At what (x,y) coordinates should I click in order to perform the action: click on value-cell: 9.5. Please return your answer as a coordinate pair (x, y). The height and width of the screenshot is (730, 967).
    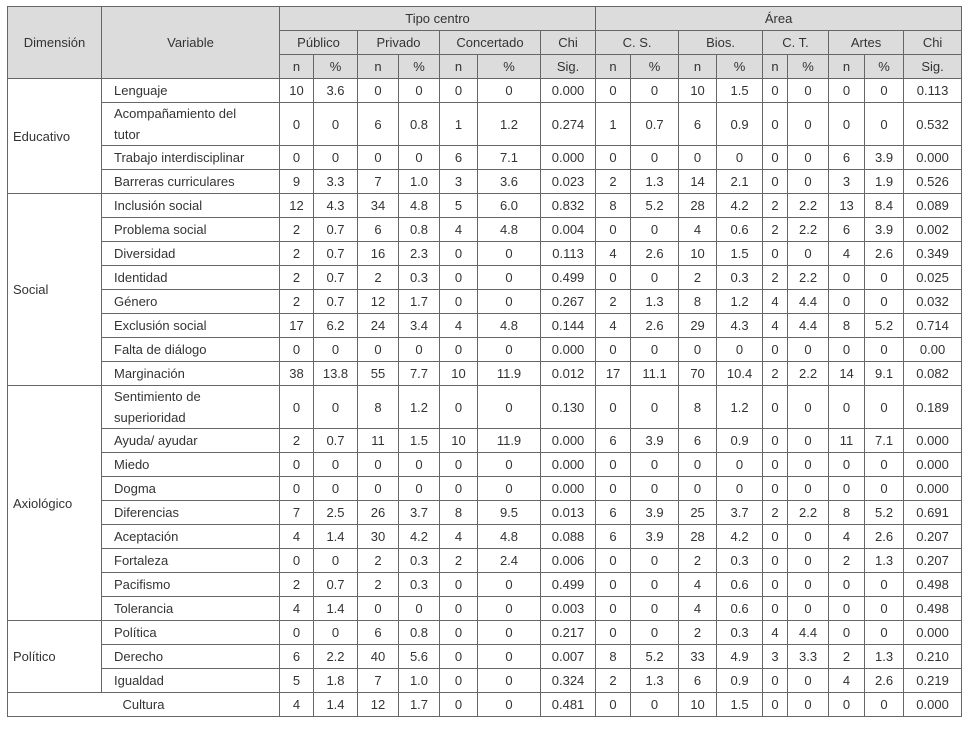
    Looking at the image, I should click on (509, 512).